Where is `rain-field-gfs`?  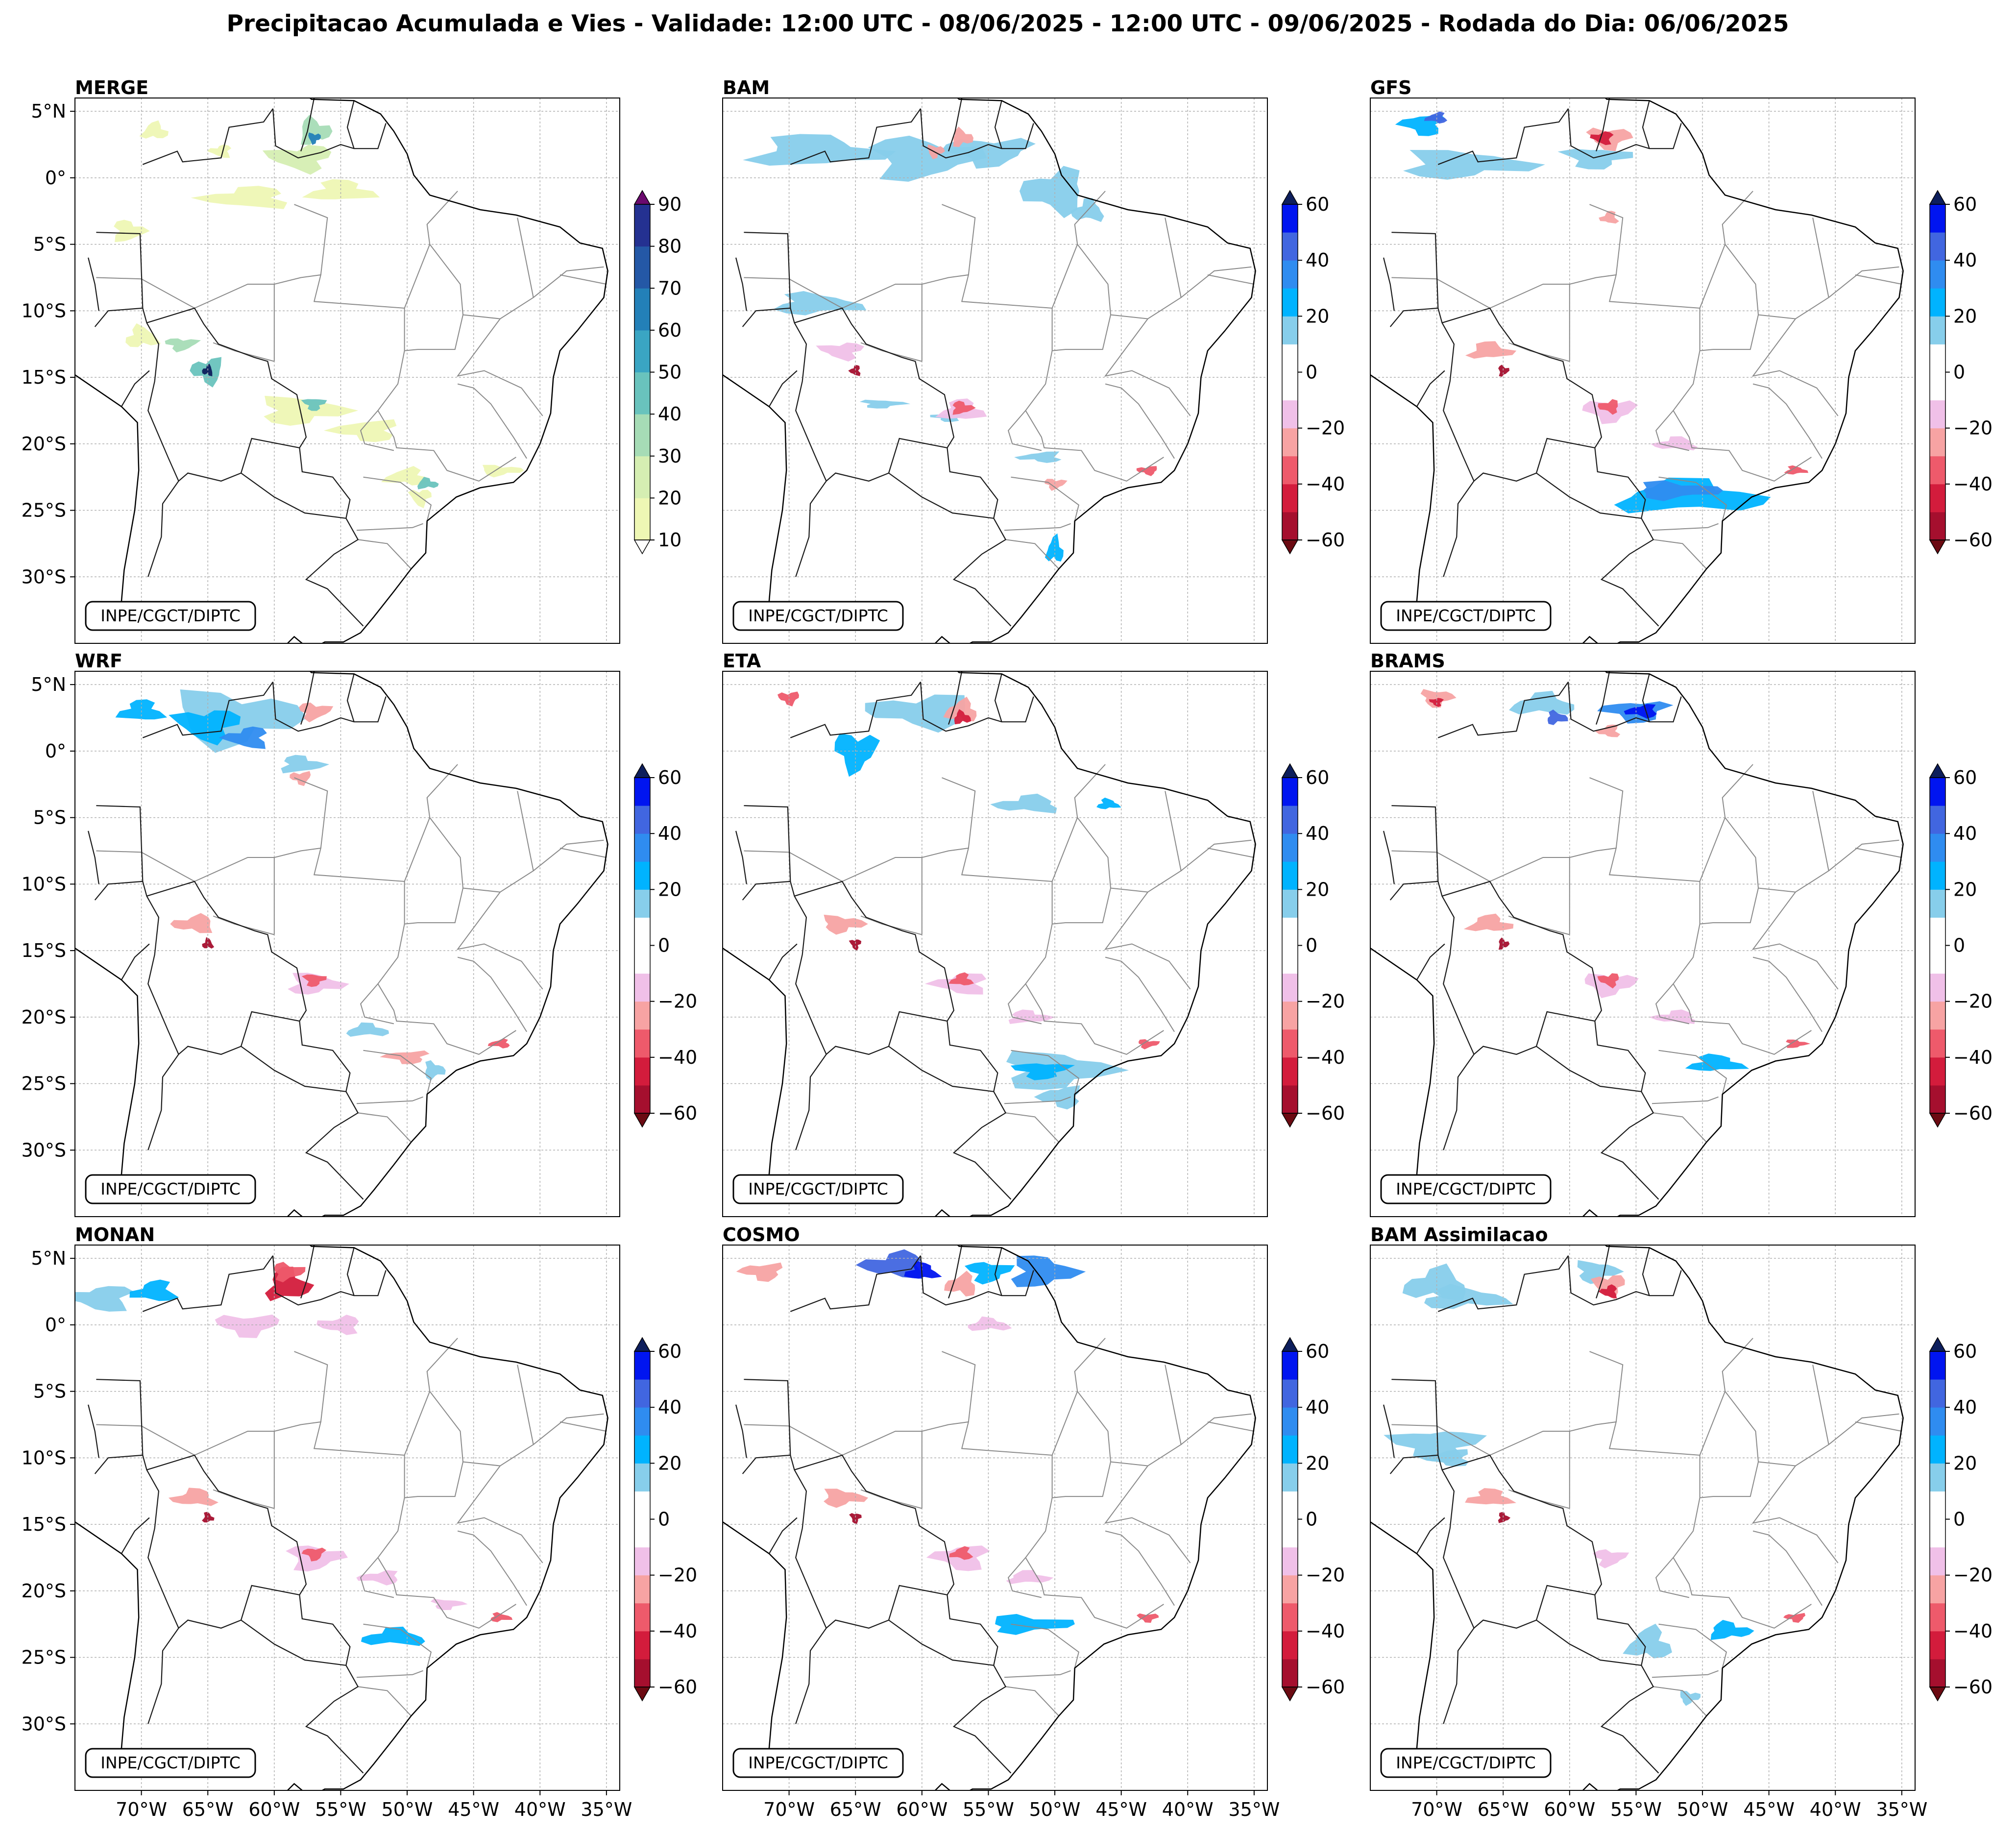
rain-field-gfs is located at coordinates (1491, 350).